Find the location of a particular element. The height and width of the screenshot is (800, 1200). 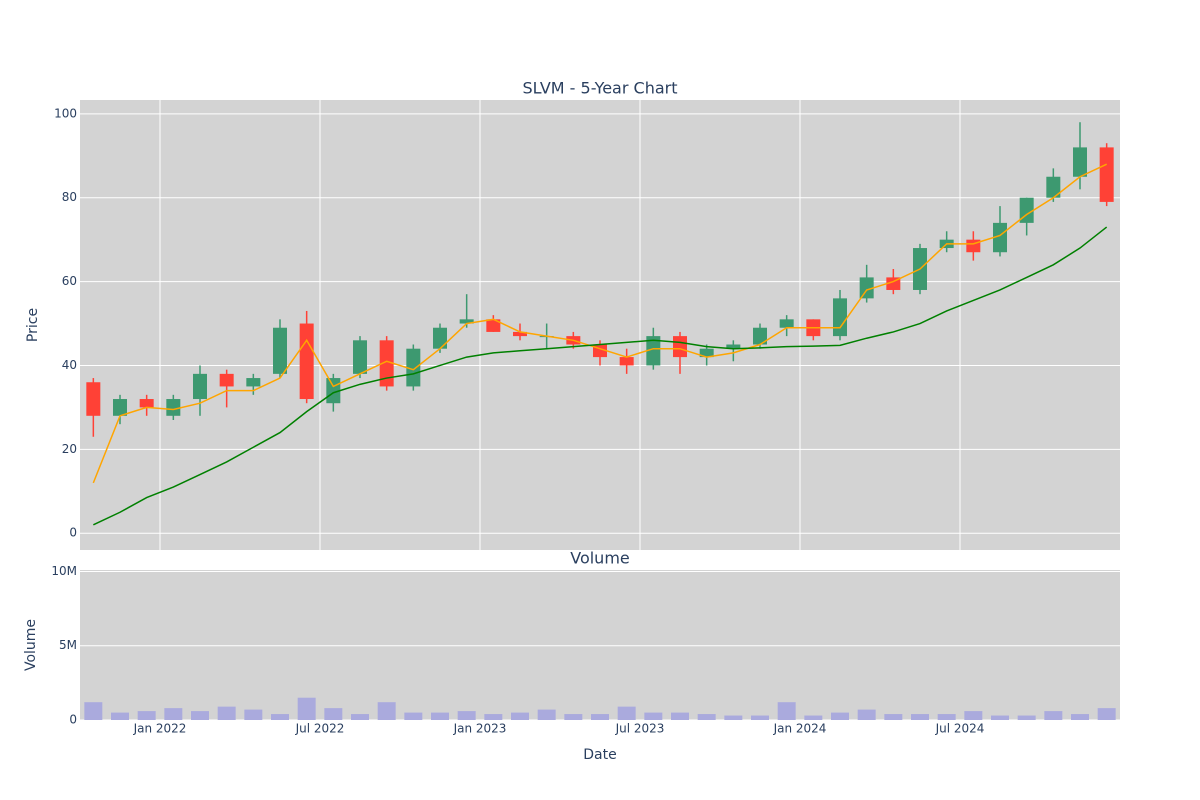

y-tick-label: 80 is located at coordinates (69, 197).